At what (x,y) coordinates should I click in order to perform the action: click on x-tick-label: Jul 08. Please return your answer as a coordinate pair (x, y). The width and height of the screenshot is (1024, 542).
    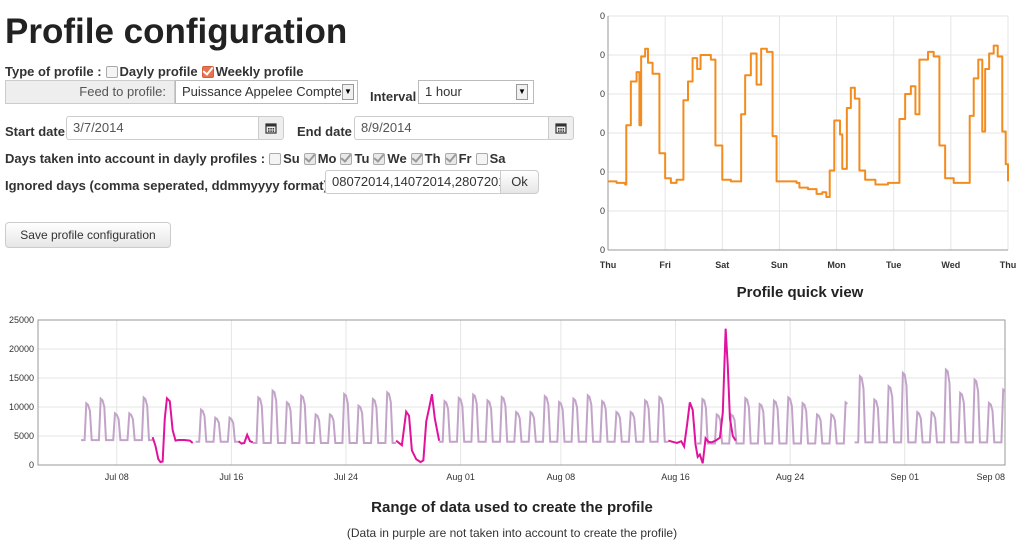
    Looking at the image, I should click on (117, 477).